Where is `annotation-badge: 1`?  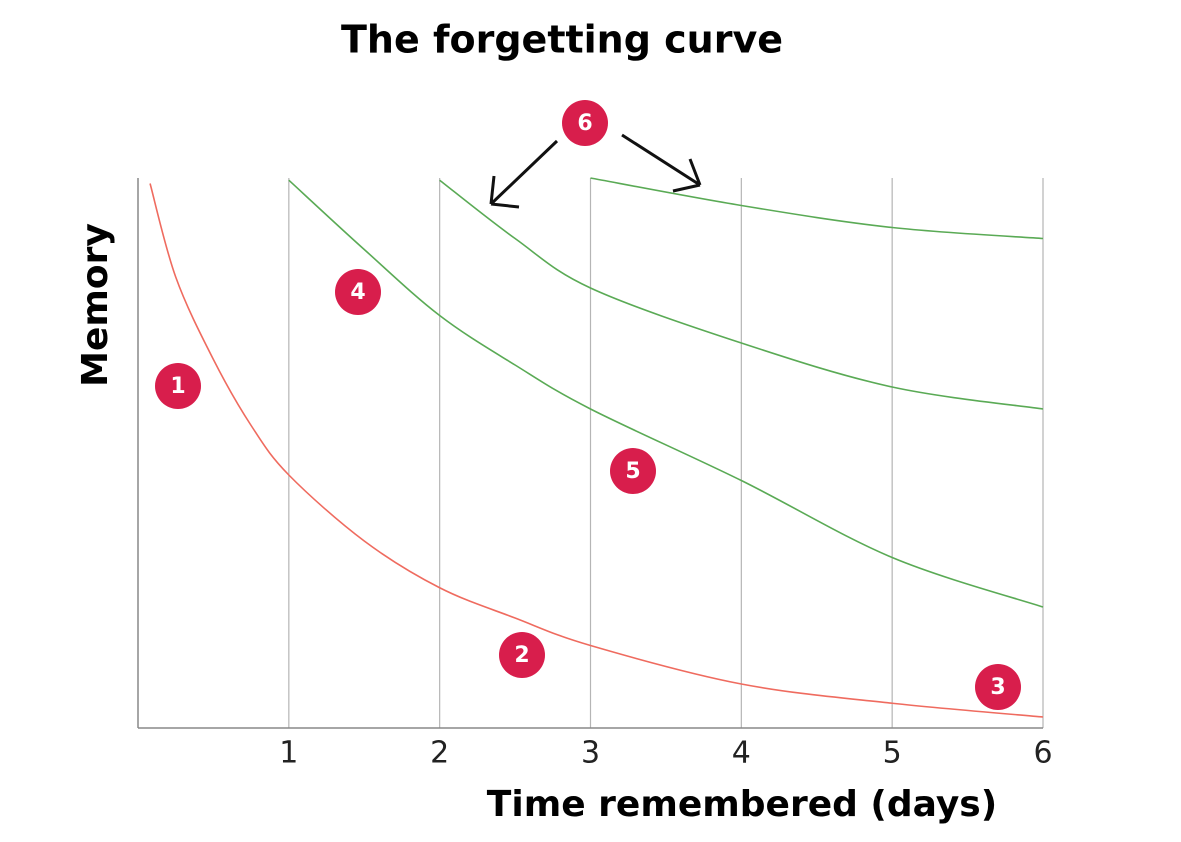
annotation-badge: 1 is located at coordinates (178, 386).